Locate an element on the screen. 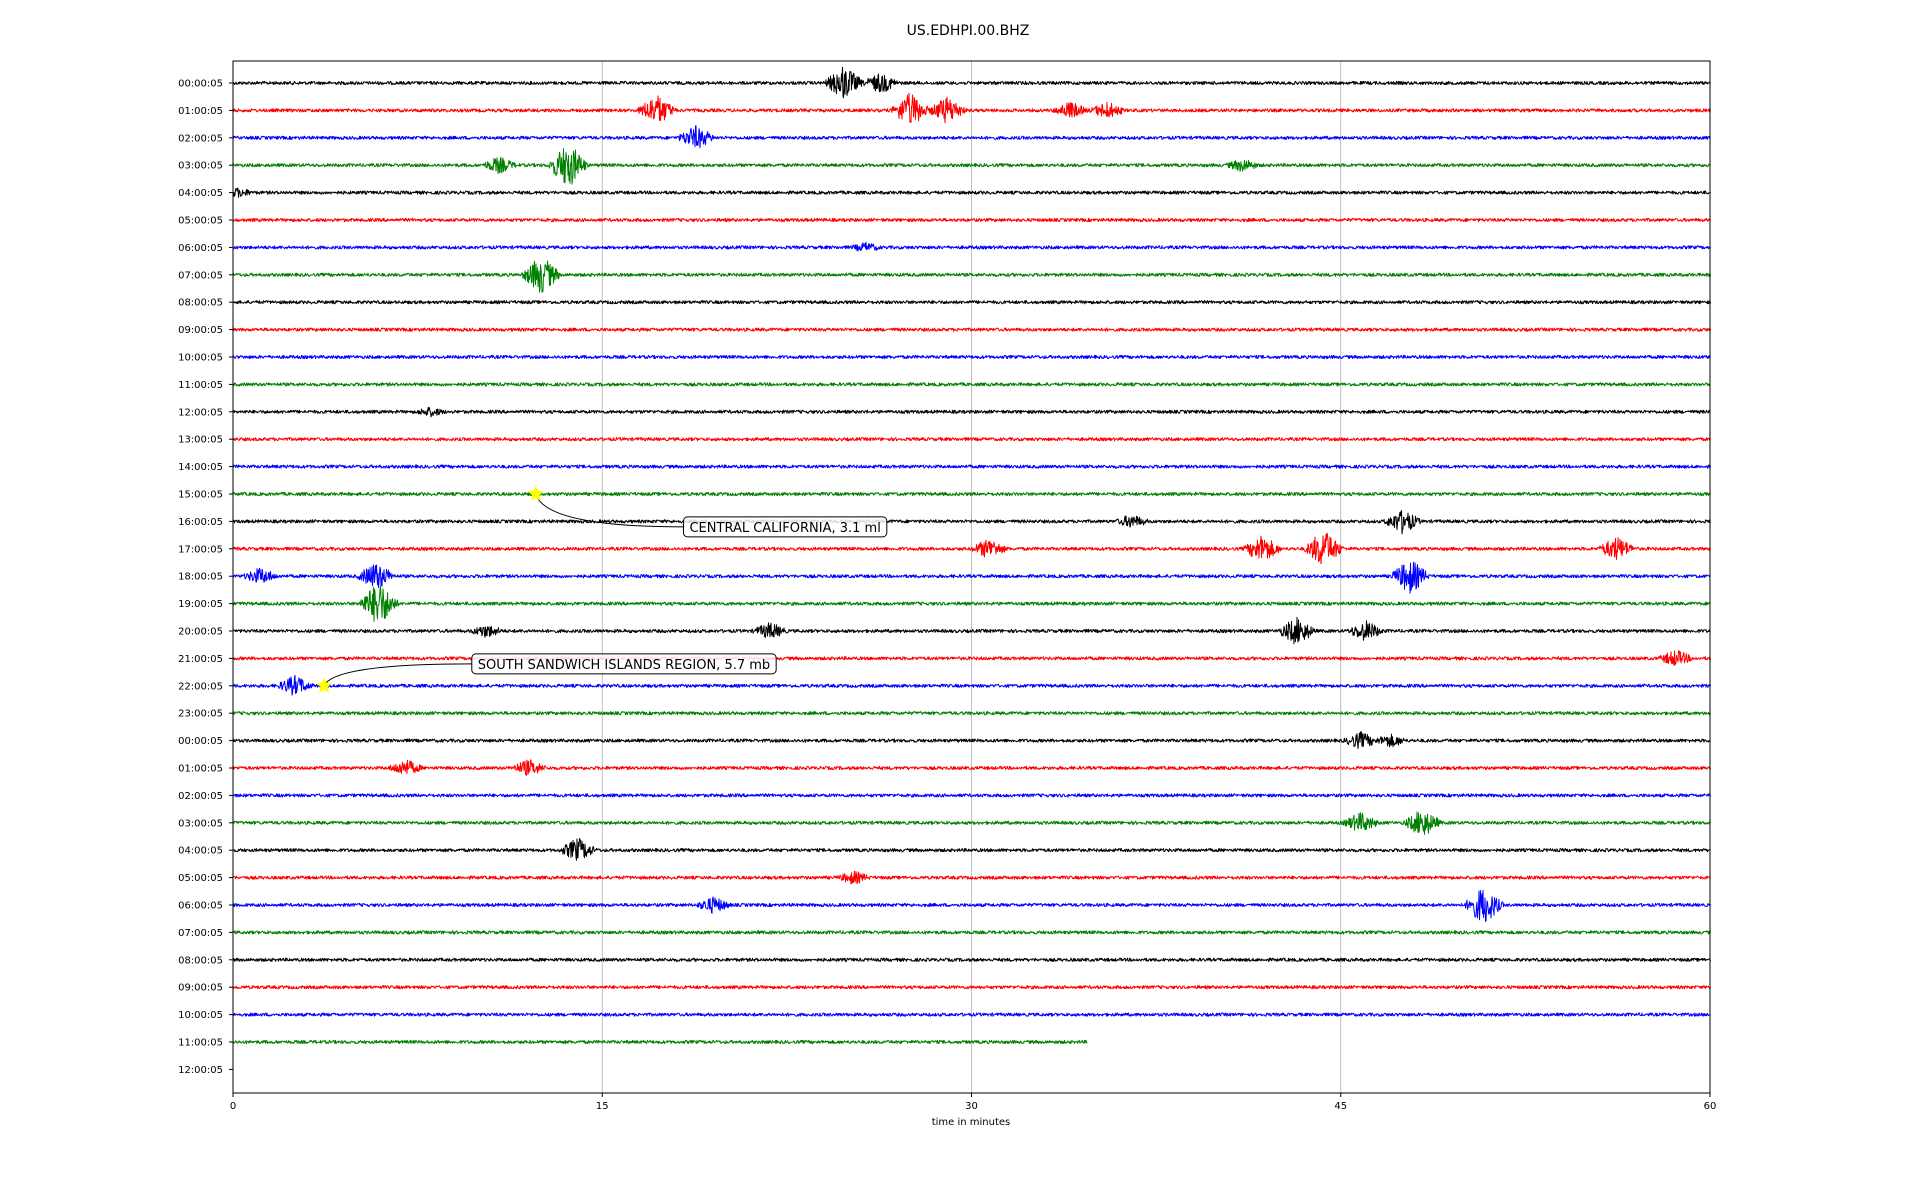 This screenshot has width=1920, height=1200. x-tick-label: 0 is located at coordinates (233, 1106).